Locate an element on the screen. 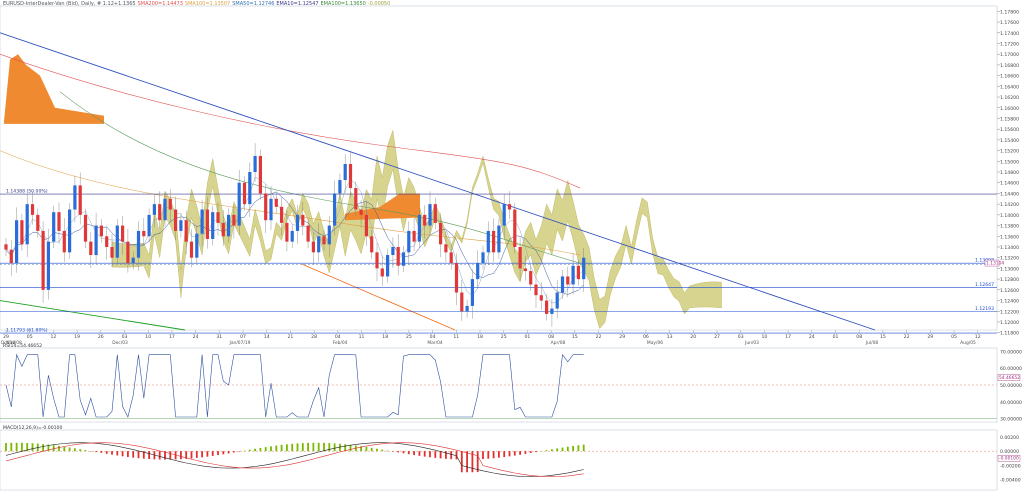 The width and height of the screenshot is (1024, 504). time-month-label: Jun/03 is located at coordinates (751, 343).